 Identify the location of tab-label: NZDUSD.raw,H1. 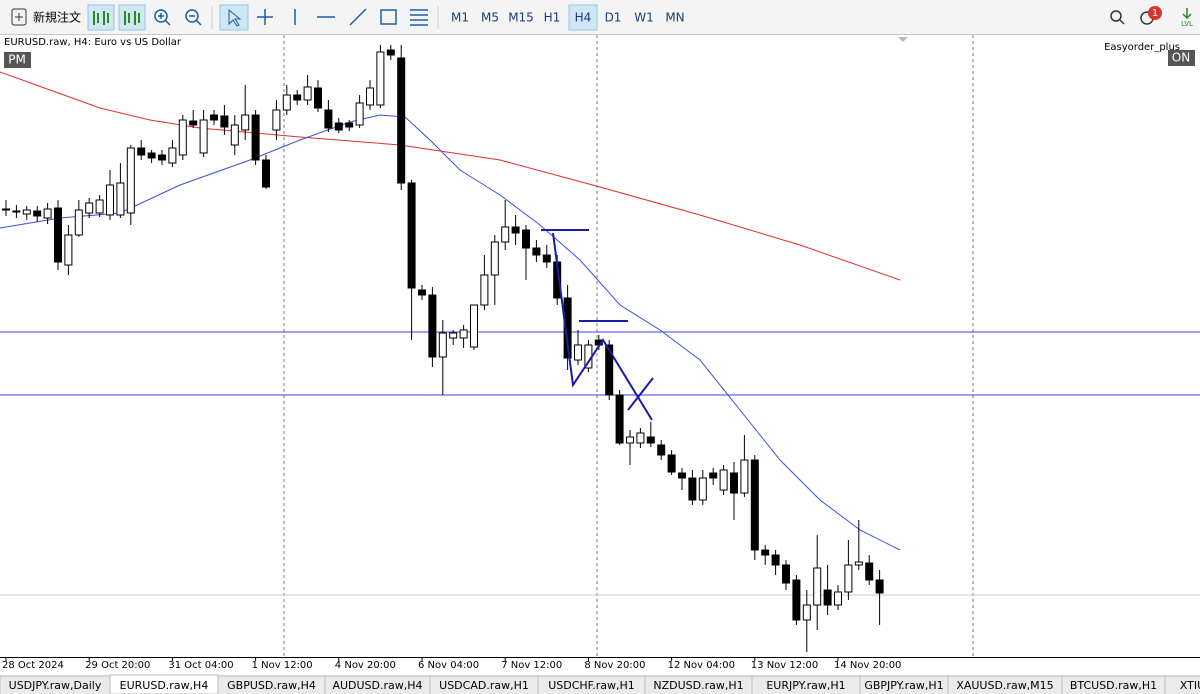
(698, 685).